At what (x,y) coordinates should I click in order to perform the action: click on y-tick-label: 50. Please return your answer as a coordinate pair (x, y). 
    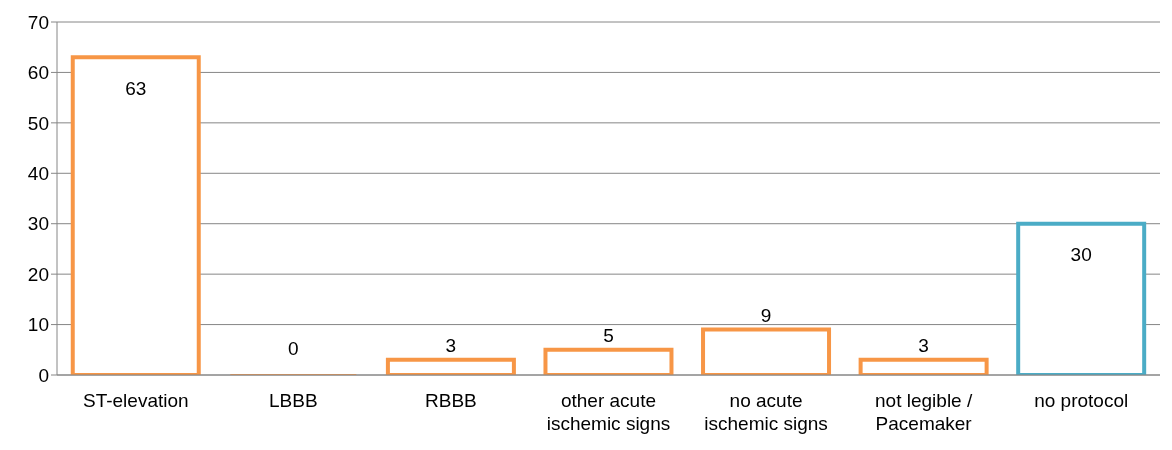
    Looking at the image, I should click on (38, 123).